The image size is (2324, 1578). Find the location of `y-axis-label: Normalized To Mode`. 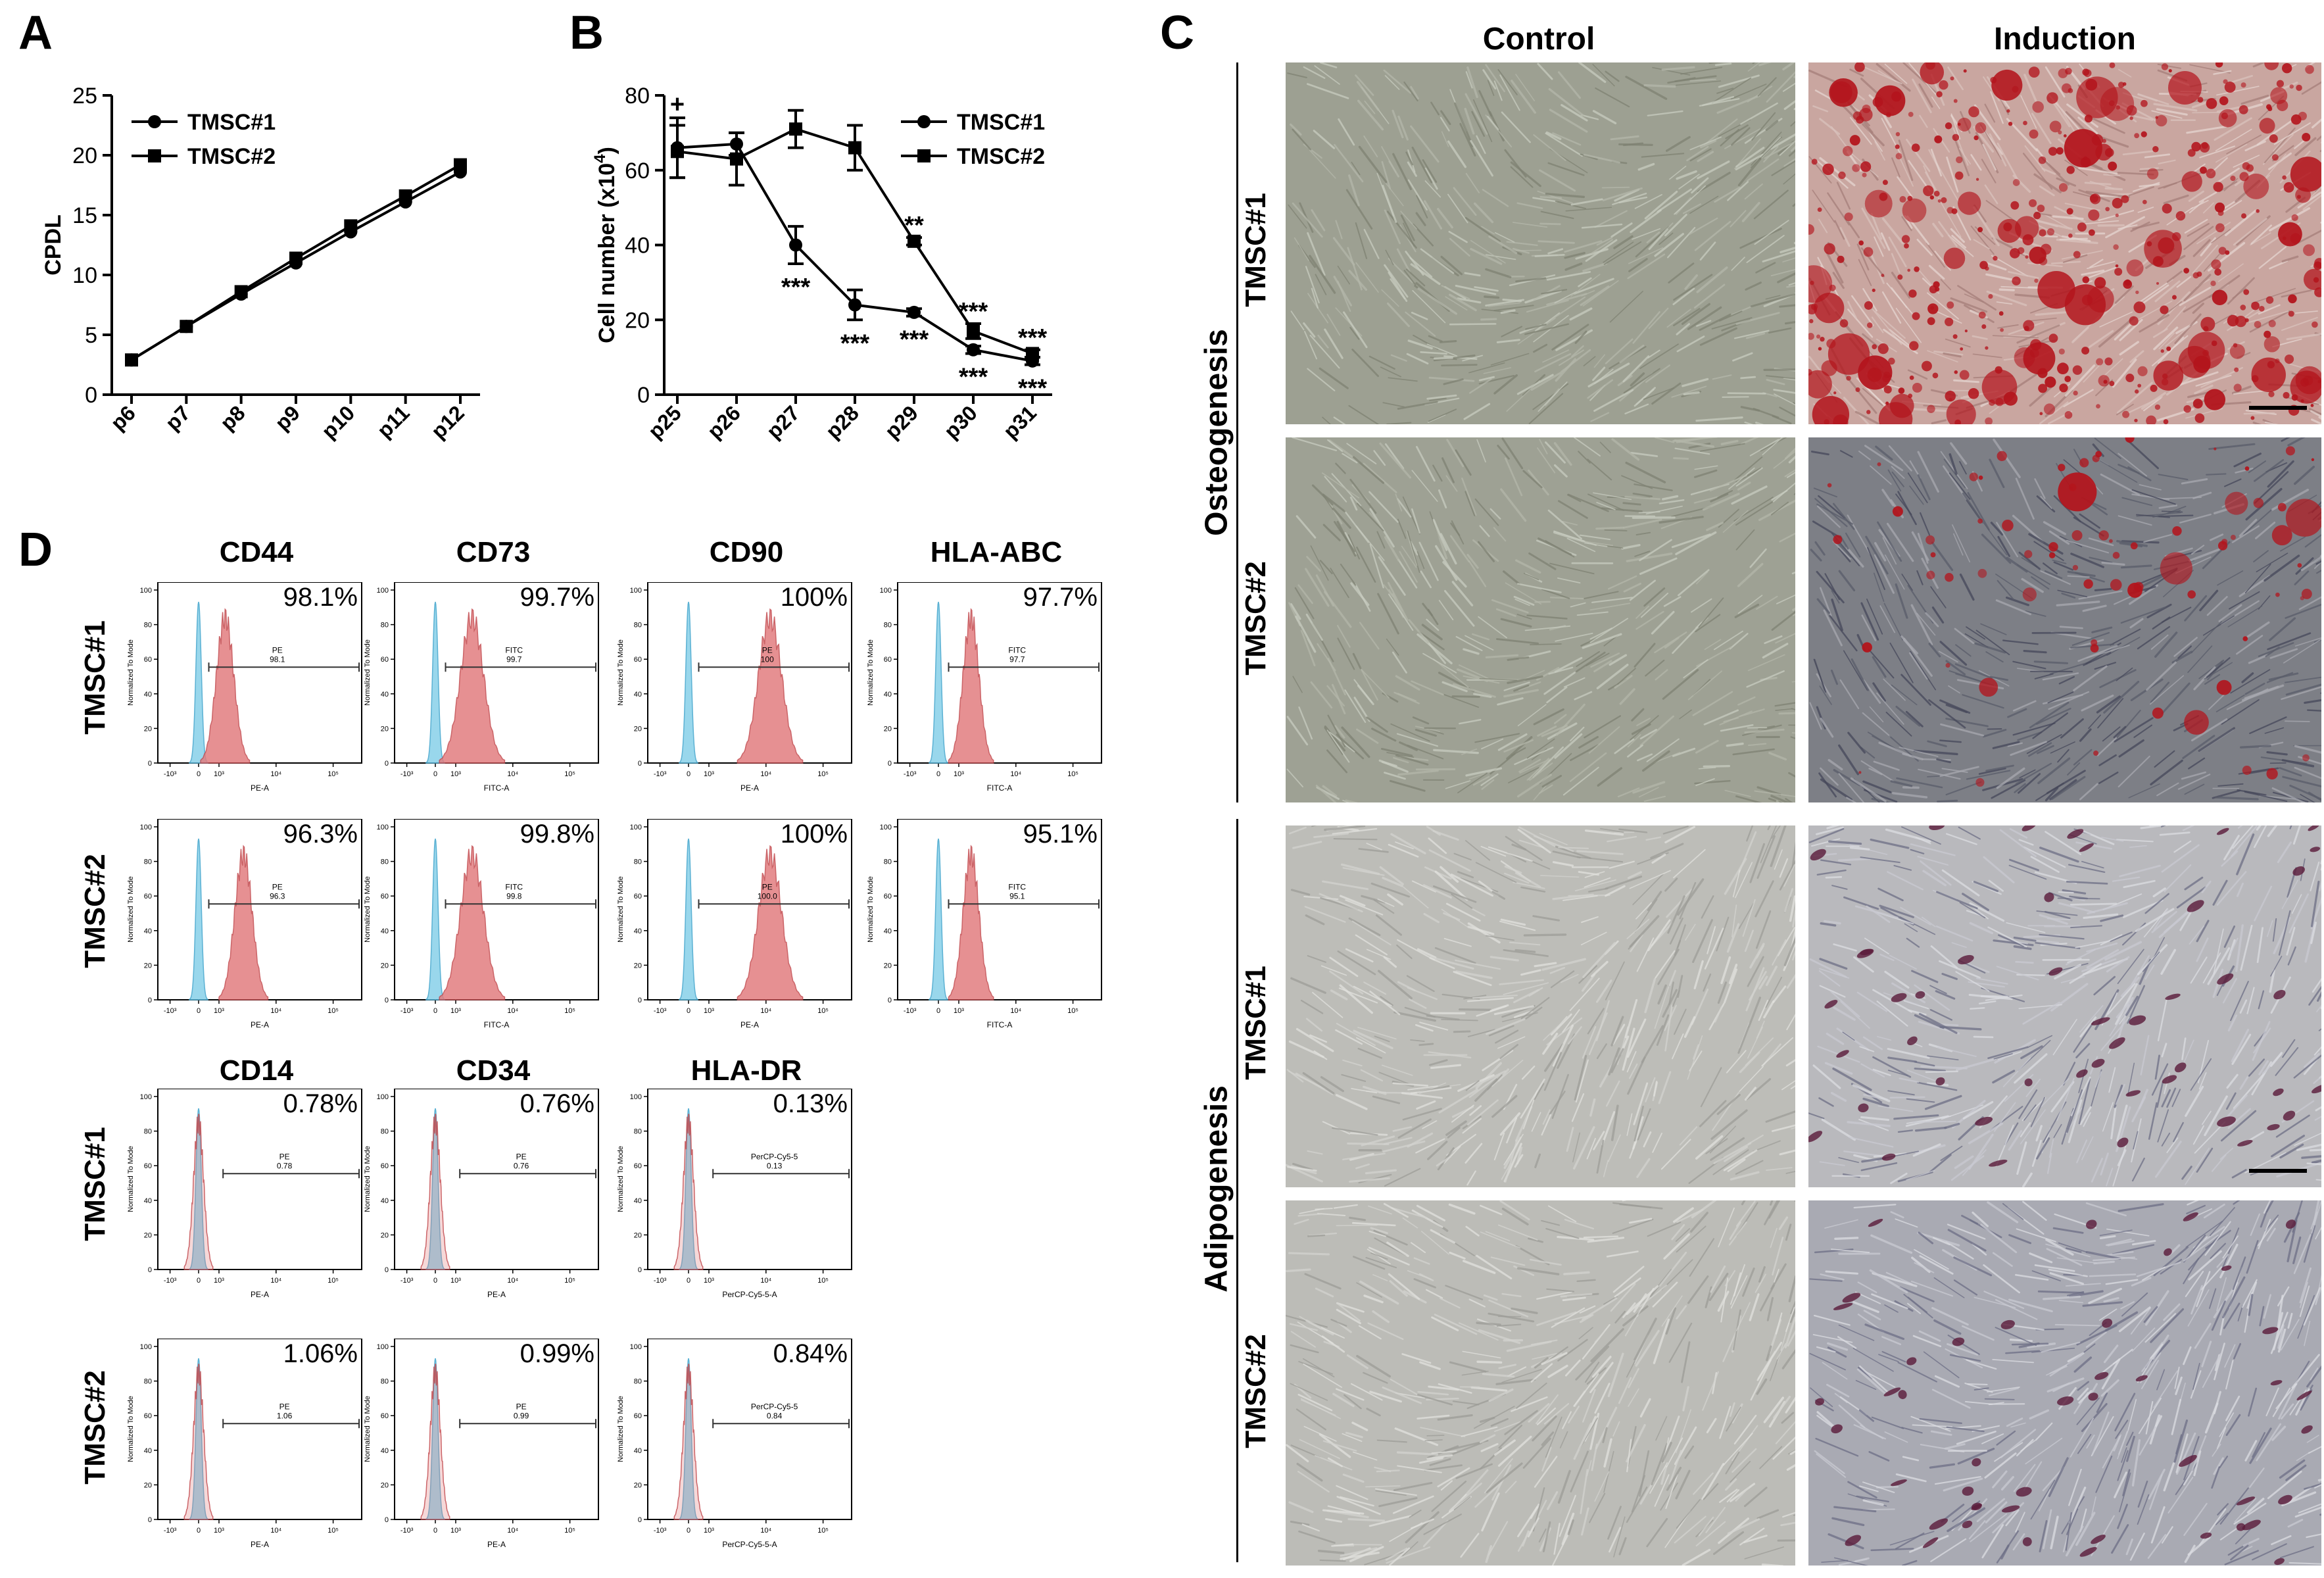

y-axis-label: Normalized To Mode is located at coordinates (131, 672).